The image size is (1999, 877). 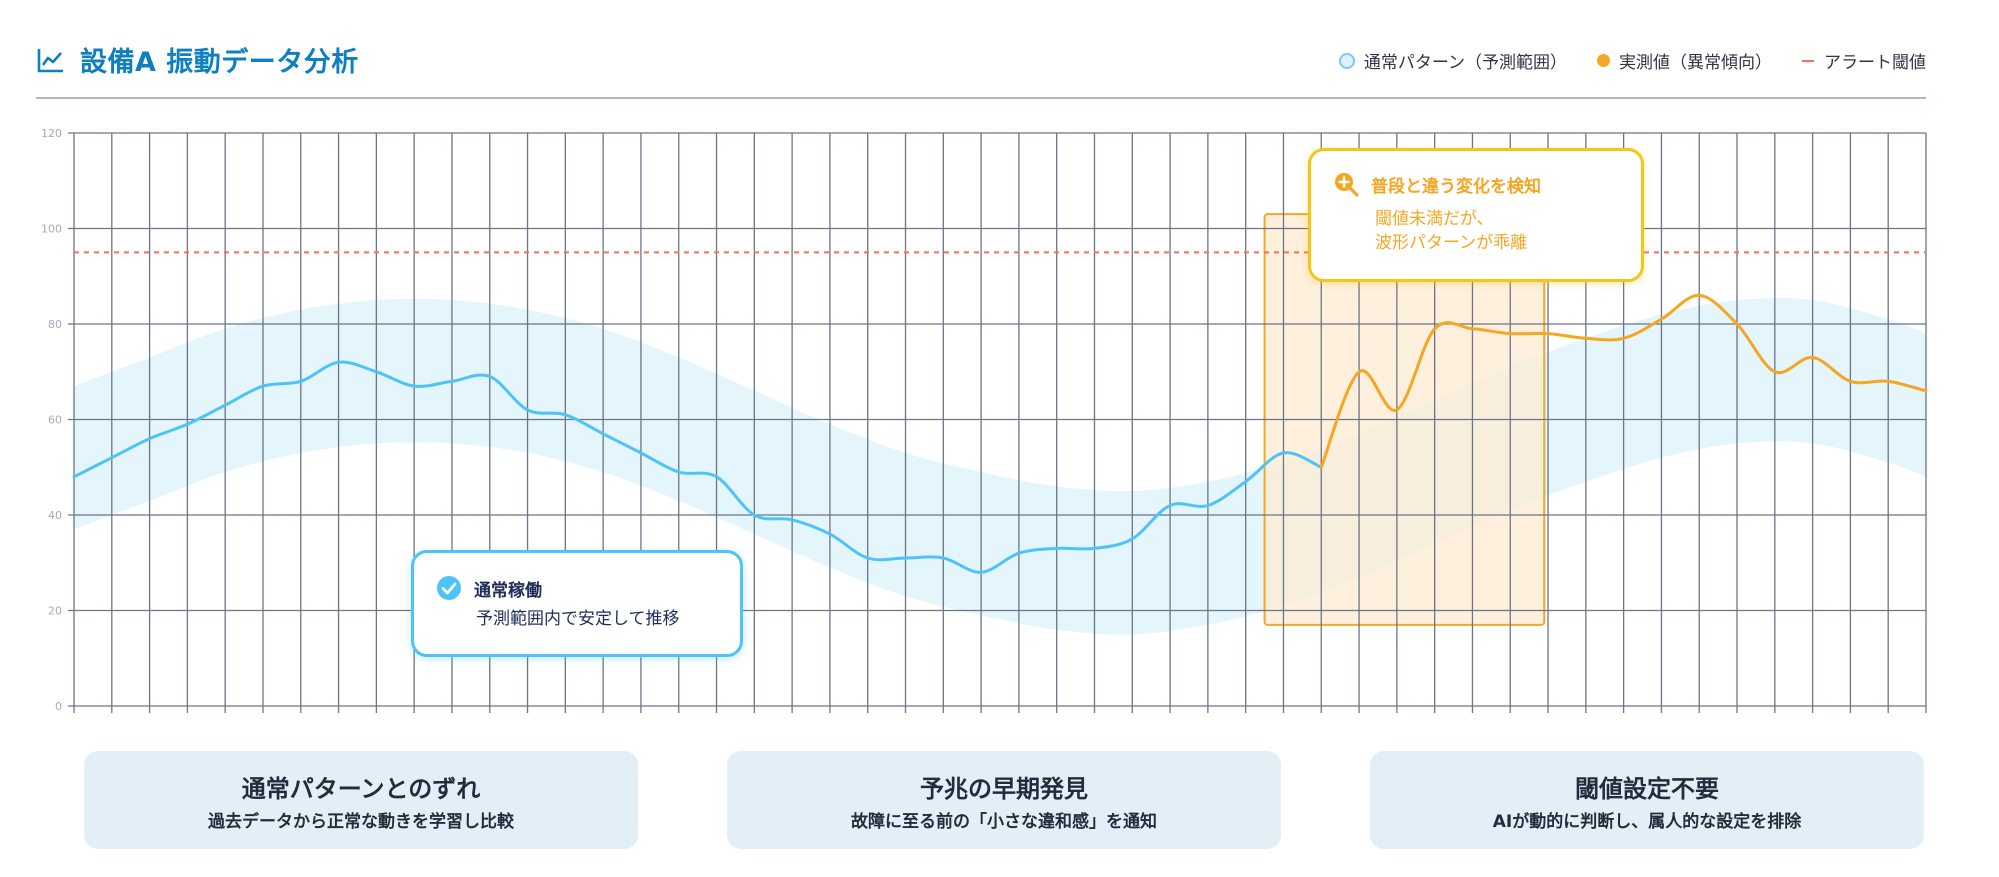 What do you see at coordinates (58, 706) in the screenshot?
I see `y-tick-label: 0` at bounding box center [58, 706].